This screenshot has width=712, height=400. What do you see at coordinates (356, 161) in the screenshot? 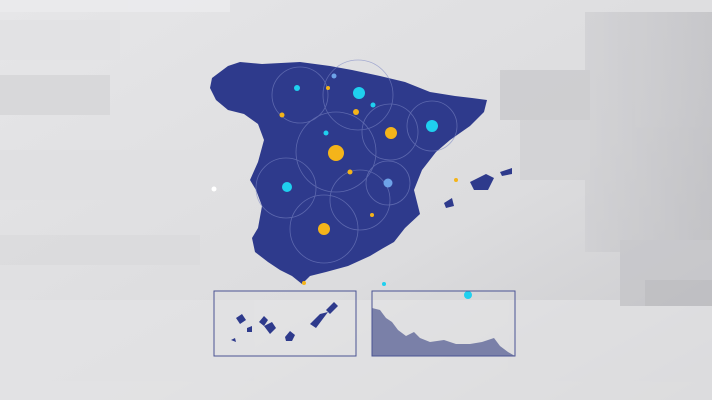
I see `map-rings` at bounding box center [356, 161].